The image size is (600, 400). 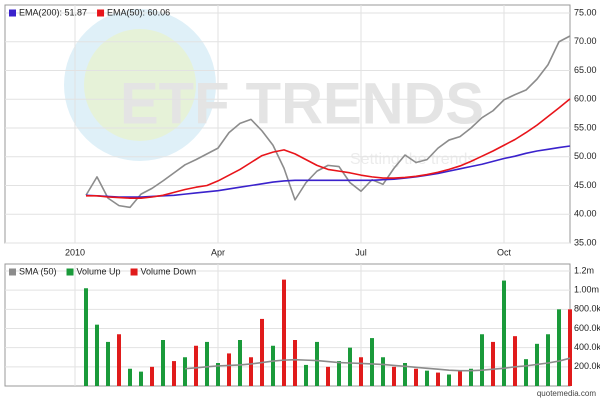 What do you see at coordinates (302, 103) in the screenshot?
I see `watermark-text: ETF TRENDS` at bounding box center [302, 103].